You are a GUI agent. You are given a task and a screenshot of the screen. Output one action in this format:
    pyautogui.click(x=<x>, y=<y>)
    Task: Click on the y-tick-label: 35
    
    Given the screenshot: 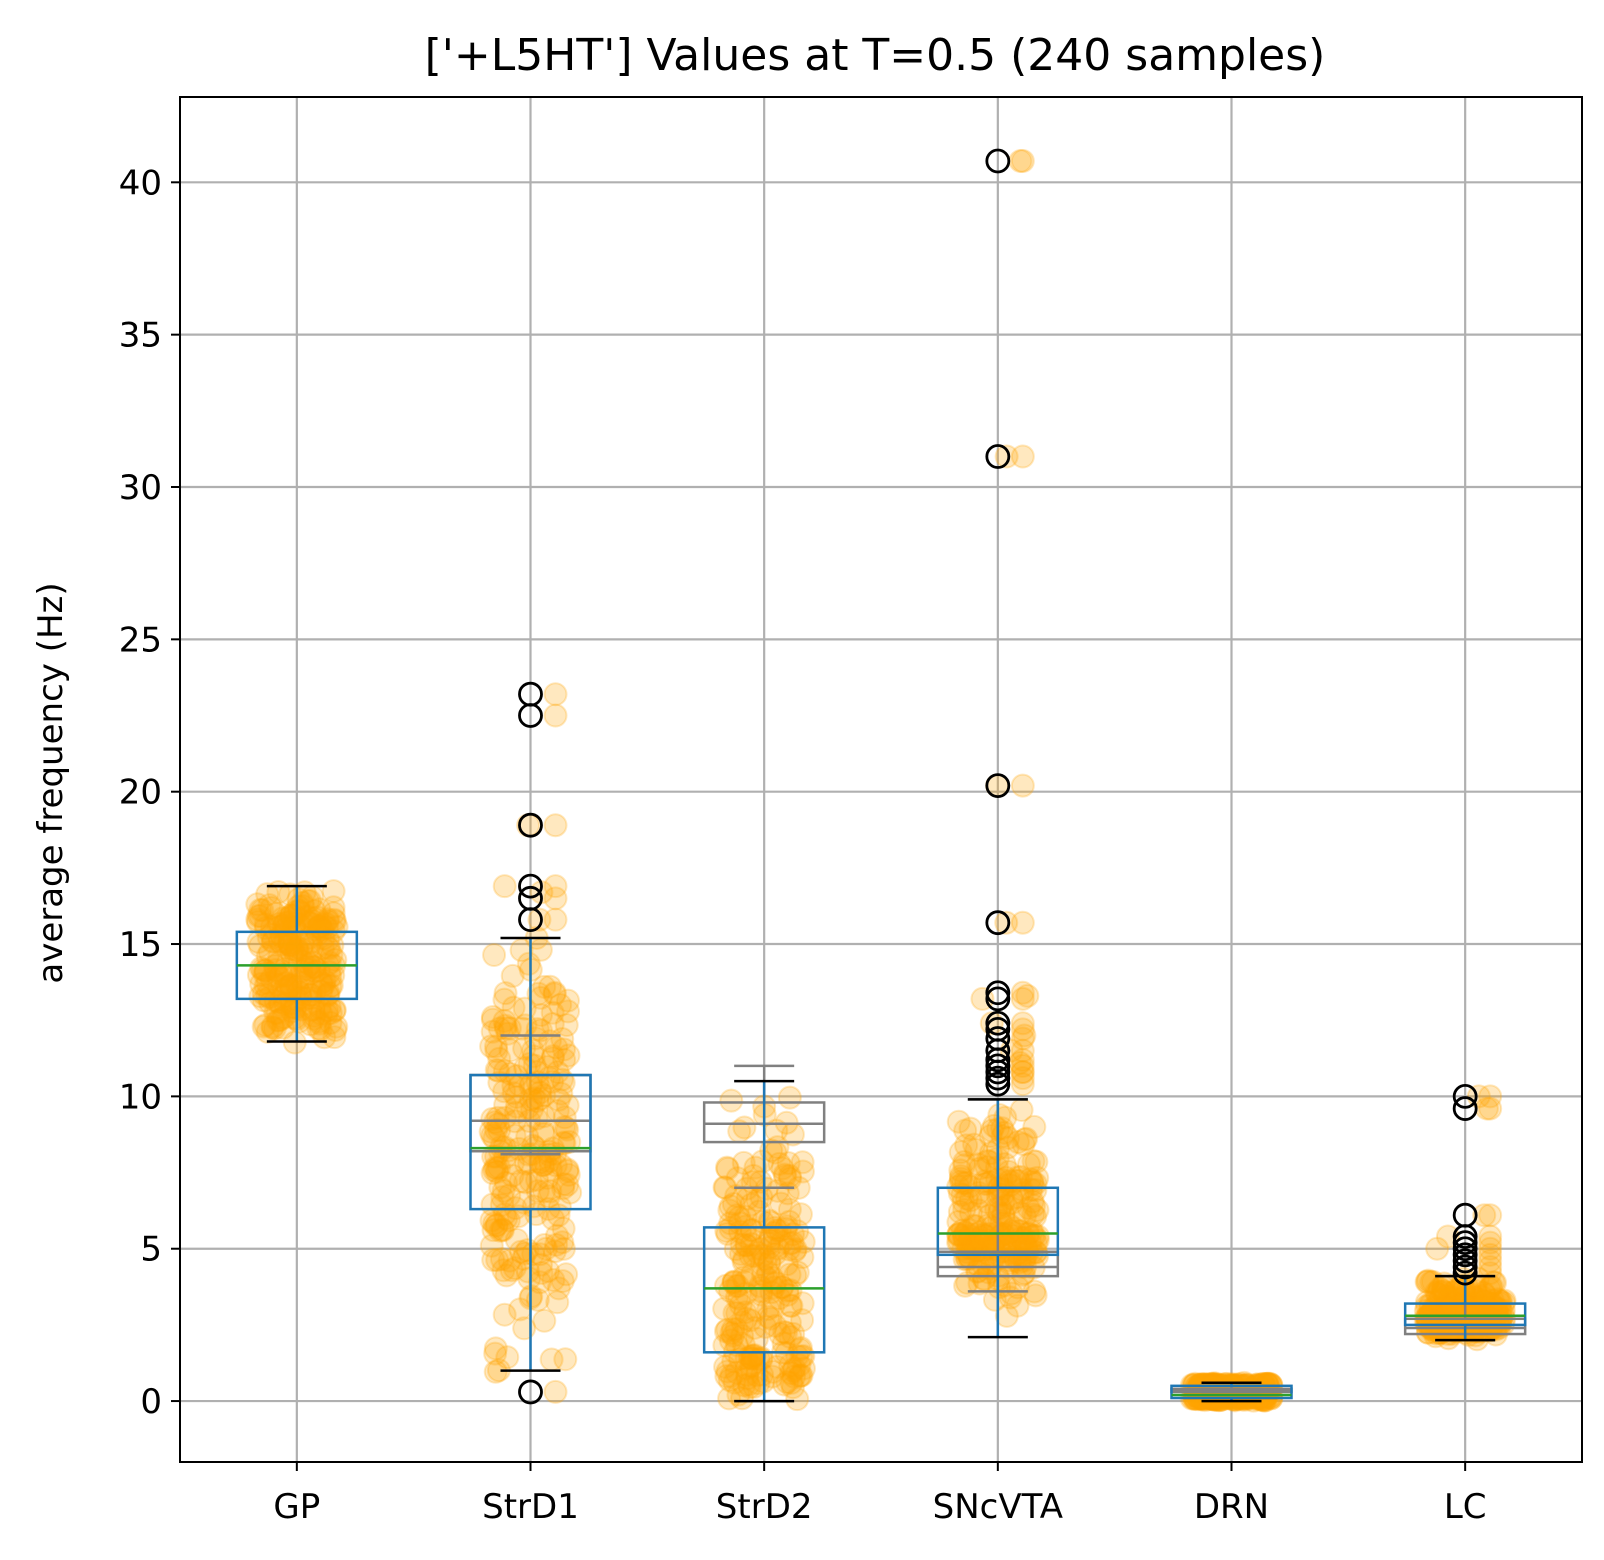 What is the action you would take?
    pyautogui.click(x=140, y=336)
    